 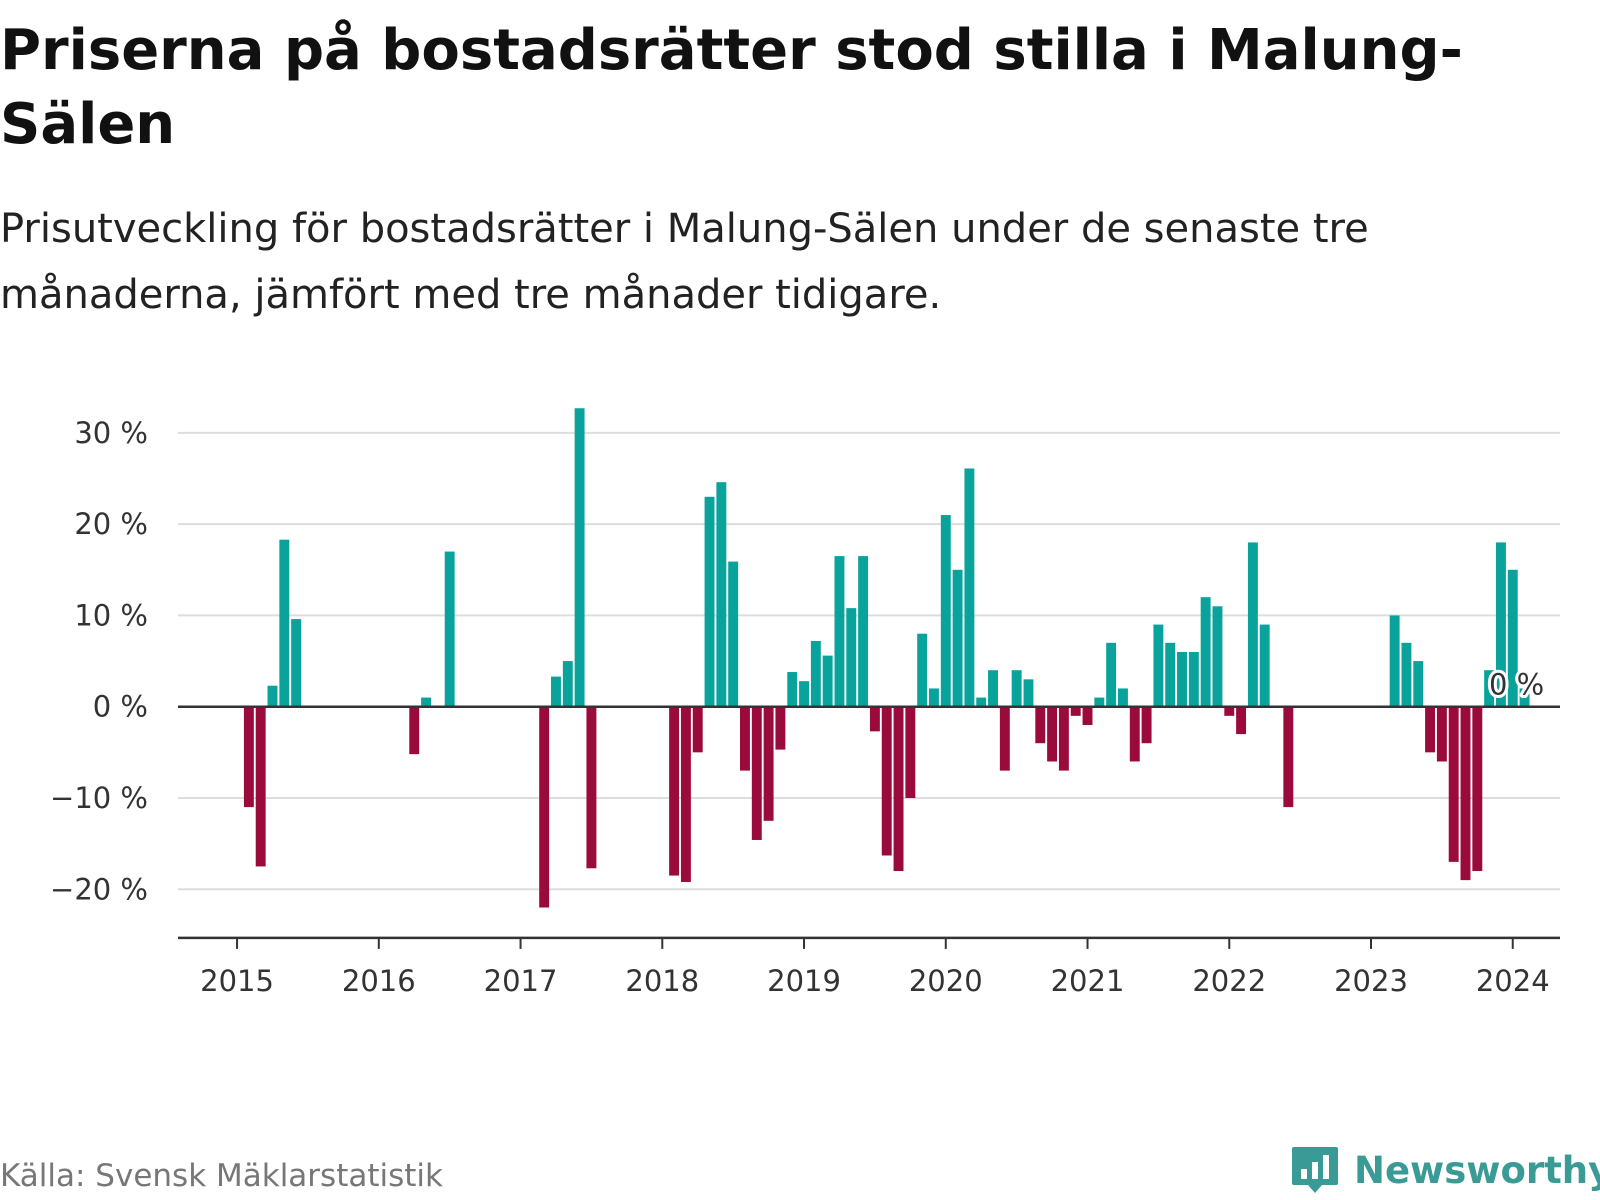 What do you see at coordinates (1229, 981) in the screenshot?
I see `x-tick-label: 2022` at bounding box center [1229, 981].